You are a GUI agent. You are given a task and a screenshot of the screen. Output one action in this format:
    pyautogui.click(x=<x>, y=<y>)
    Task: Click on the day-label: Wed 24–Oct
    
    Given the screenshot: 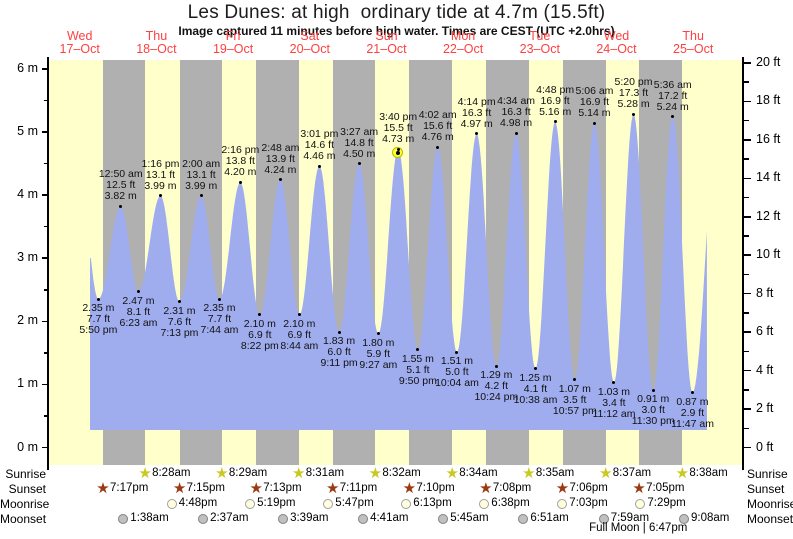 What is the action you would take?
    pyautogui.click(x=616, y=42)
    